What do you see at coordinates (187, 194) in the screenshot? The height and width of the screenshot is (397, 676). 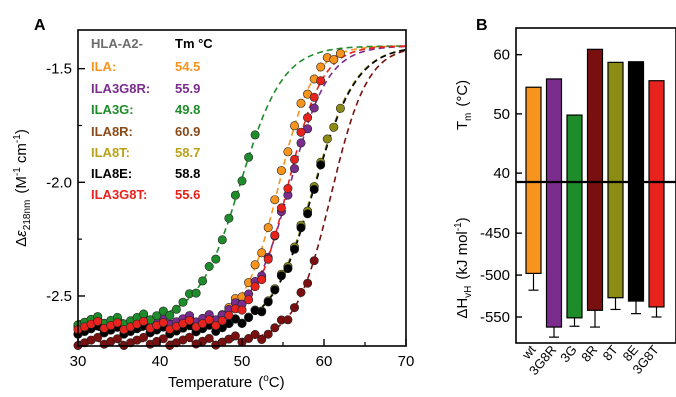 I see `legend-ila3g8t-tm: 55.6` at bounding box center [187, 194].